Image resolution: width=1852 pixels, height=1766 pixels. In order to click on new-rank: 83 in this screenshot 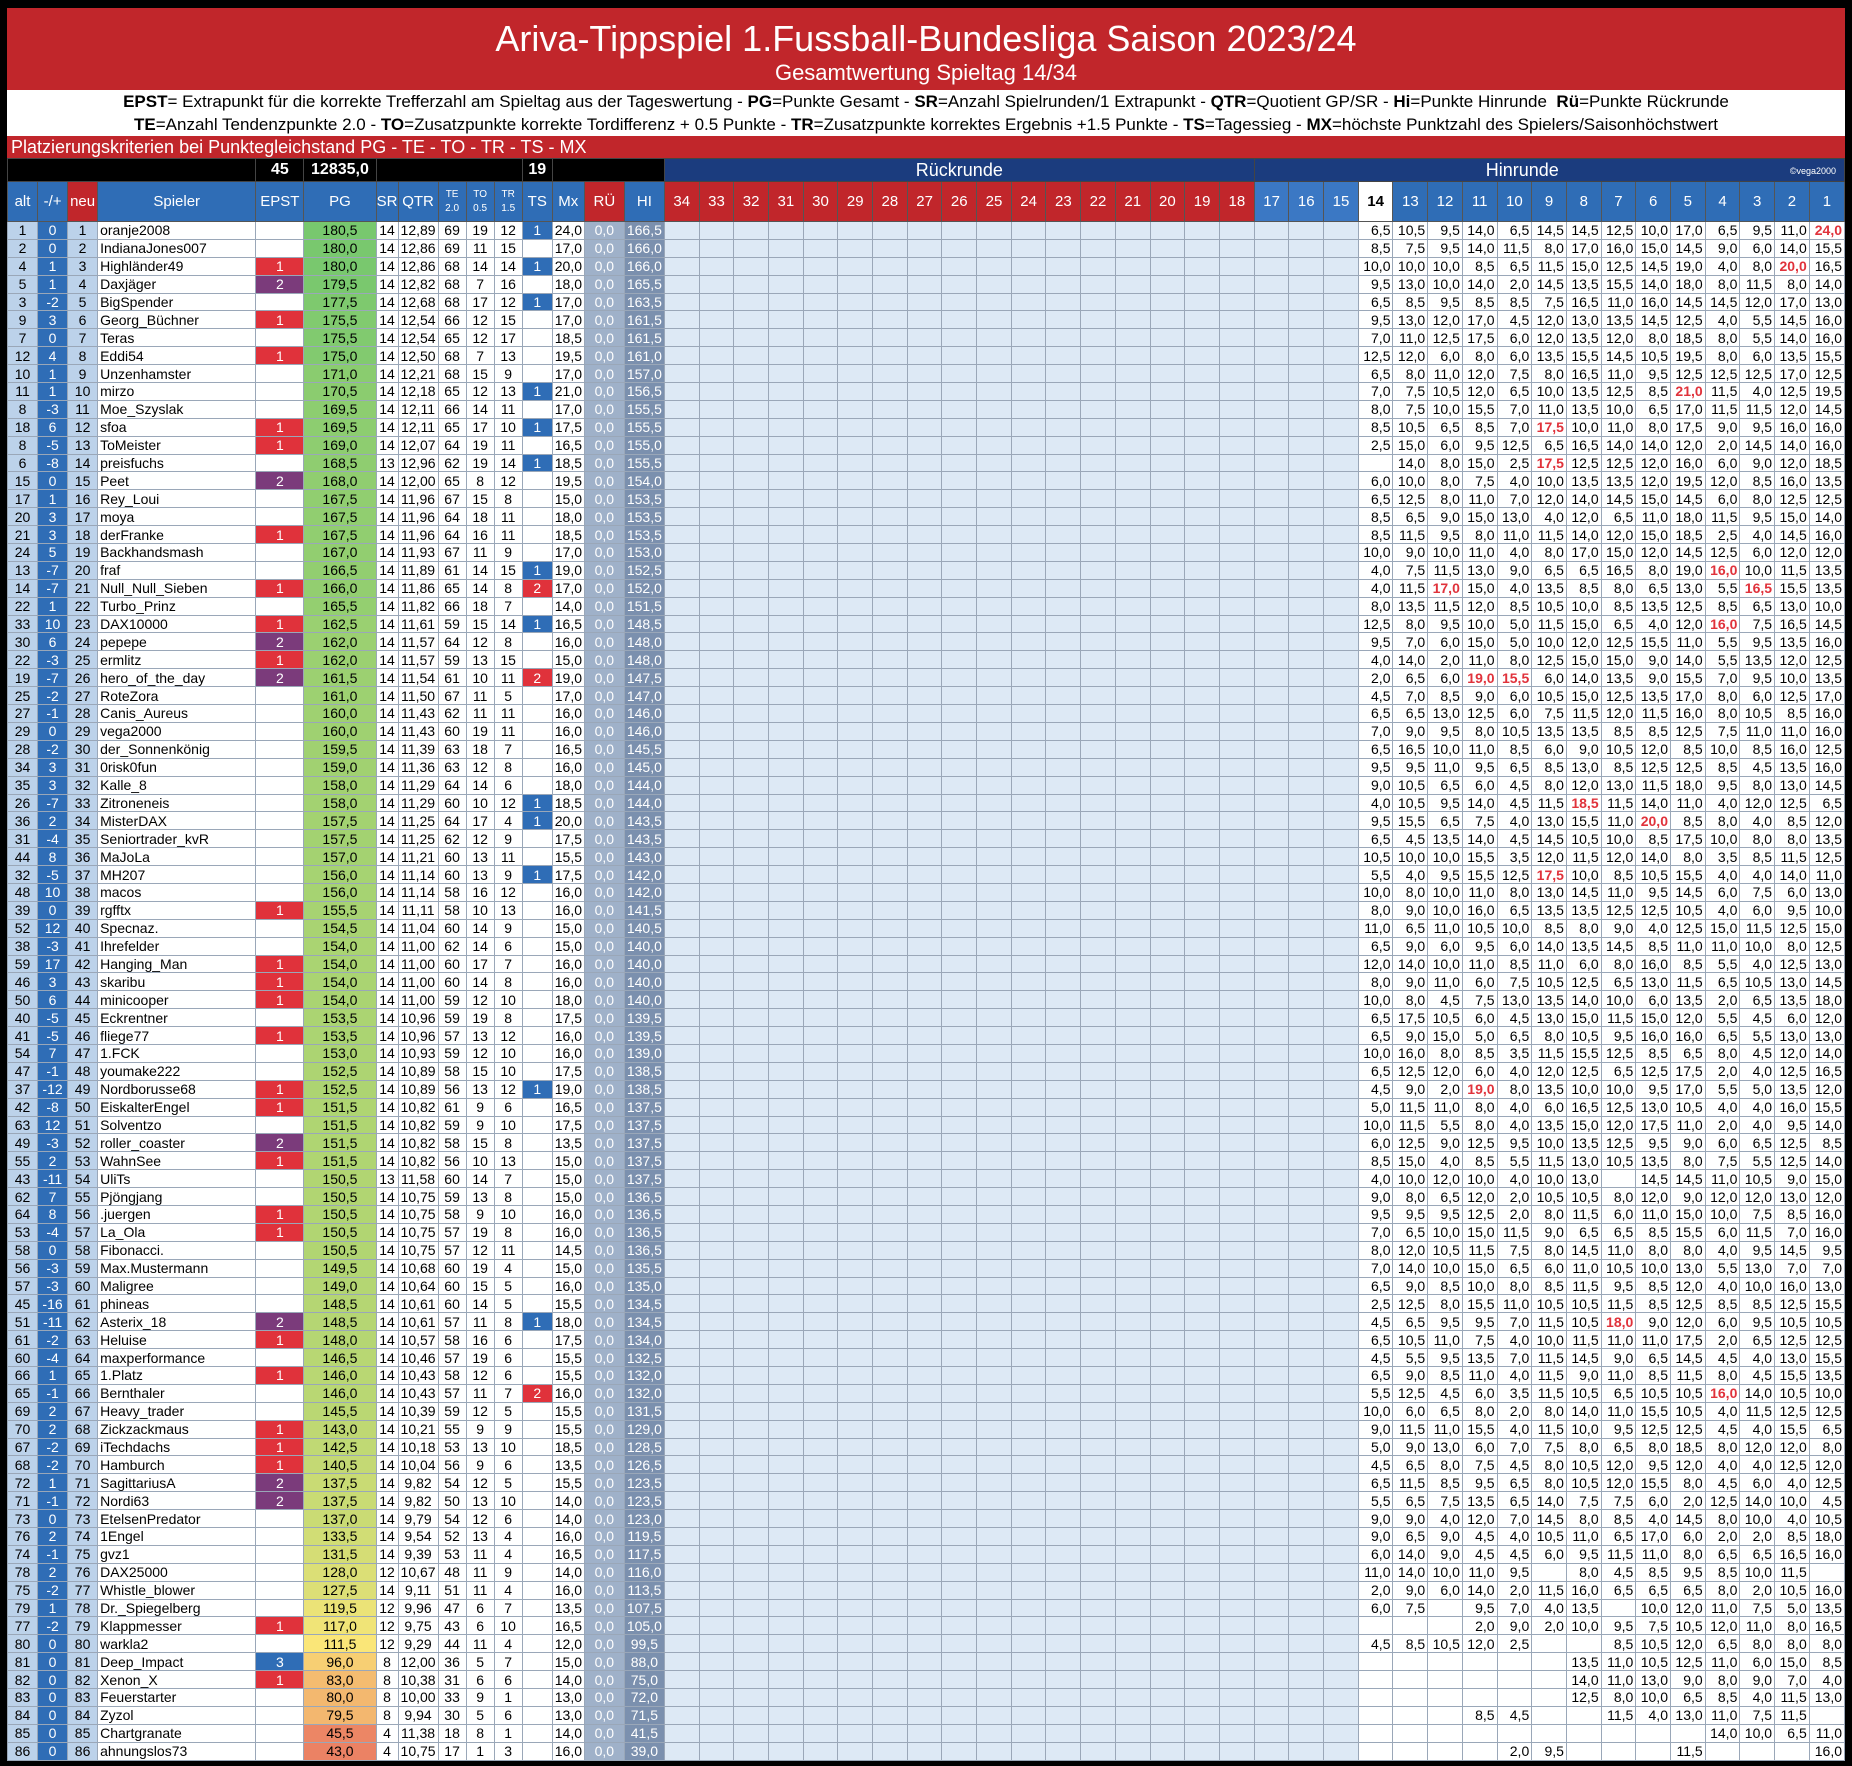, I will do `click(83, 1697)`.